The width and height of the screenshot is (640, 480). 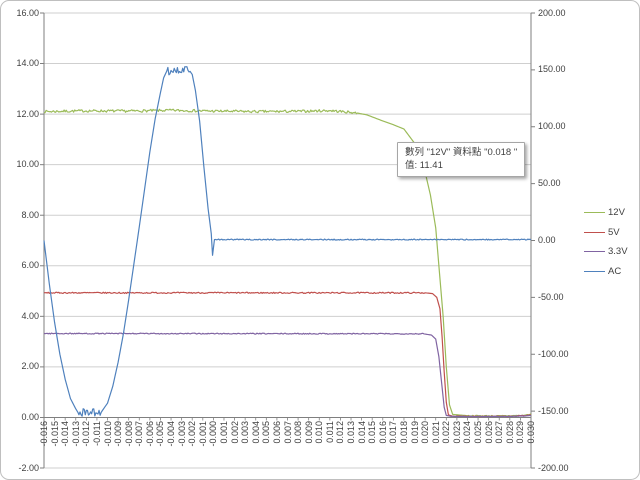 I want to click on right-axis-tick-label: -150.00, so click(x=553, y=410).